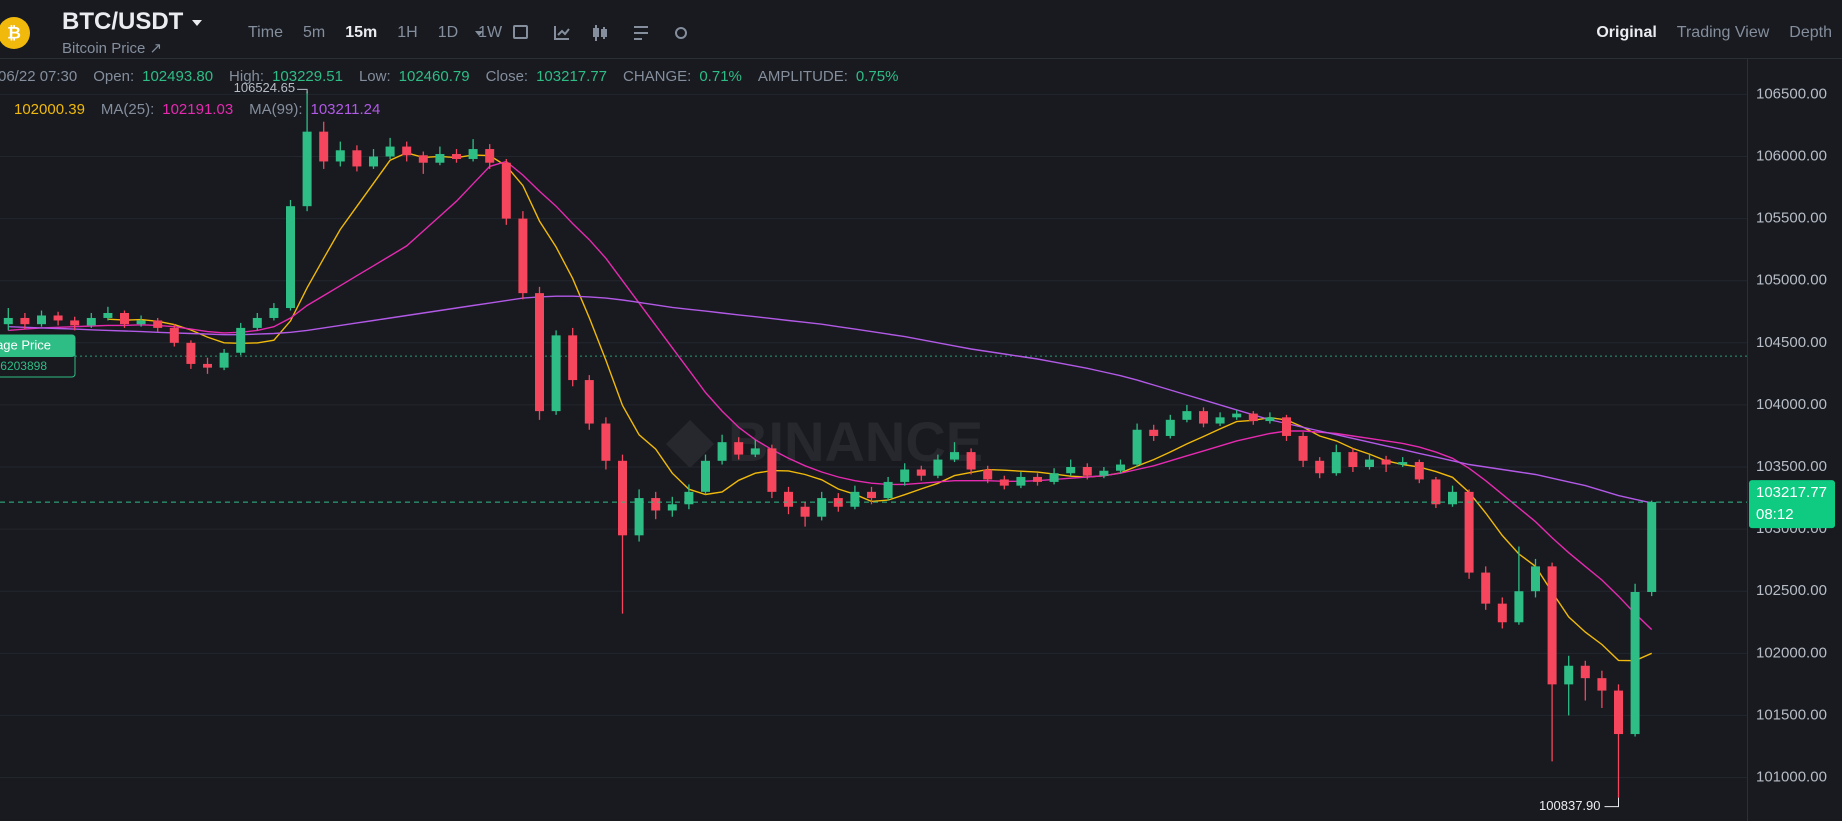 This screenshot has height=821, width=1842. I want to click on countdown: 08:12, so click(1775, 514).